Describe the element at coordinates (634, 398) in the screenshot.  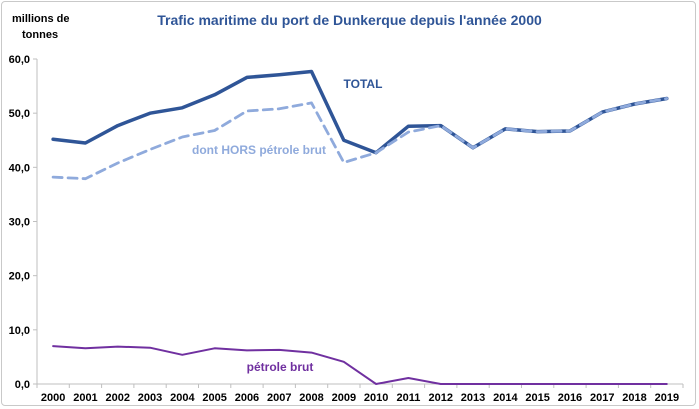
I see `x-tick-label: 2018` at that location.